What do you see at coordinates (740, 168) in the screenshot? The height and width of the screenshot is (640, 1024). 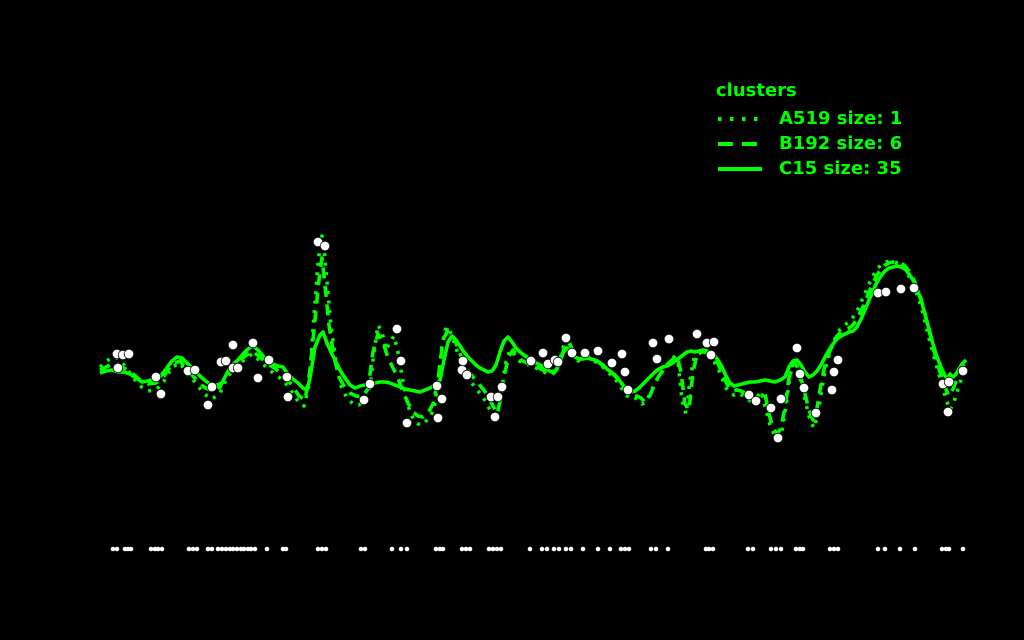 I see `solid-line-icon` at bounding box center [740, 168].